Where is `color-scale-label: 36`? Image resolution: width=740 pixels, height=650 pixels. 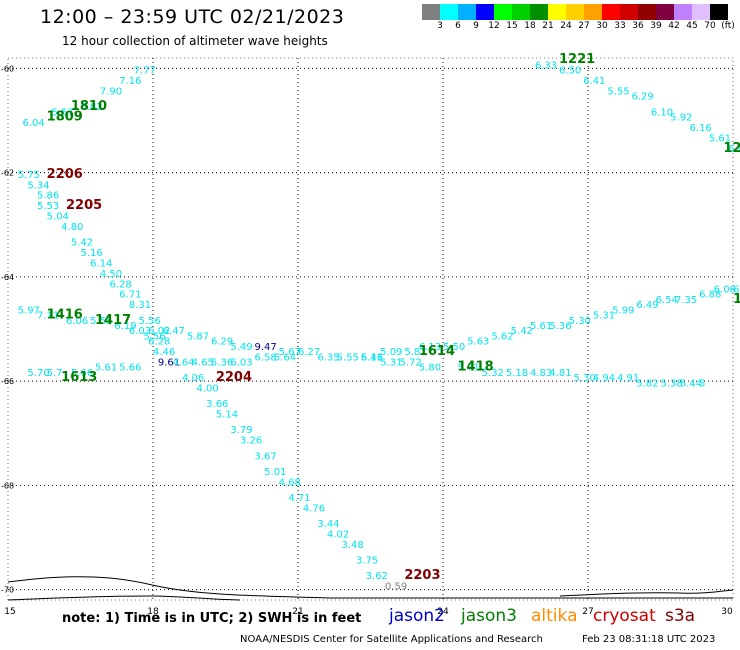
color-scale-label: 36 is located at coordinates (638, 26).